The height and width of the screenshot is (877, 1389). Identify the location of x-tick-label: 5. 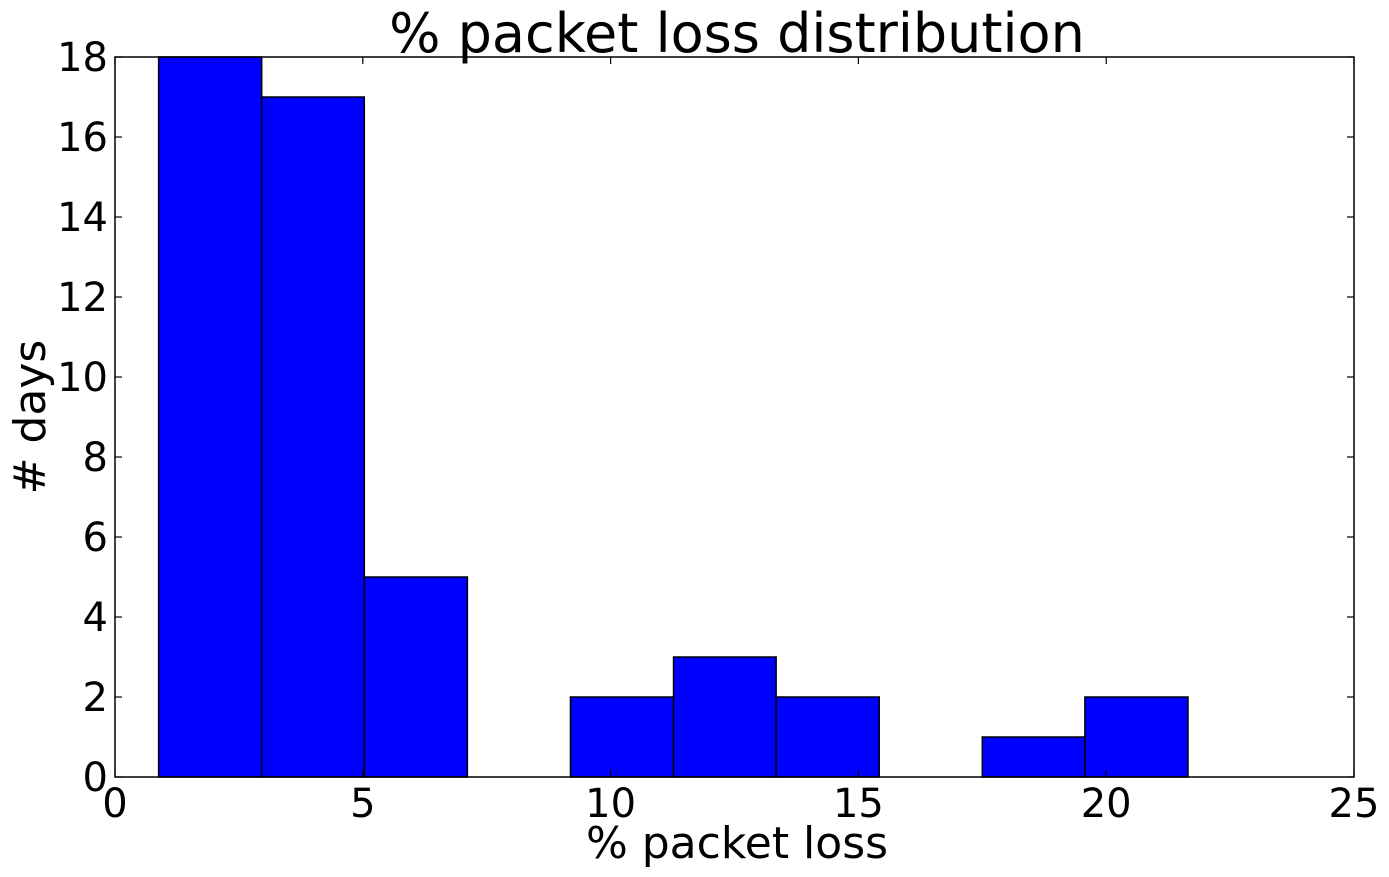
(362, 804).